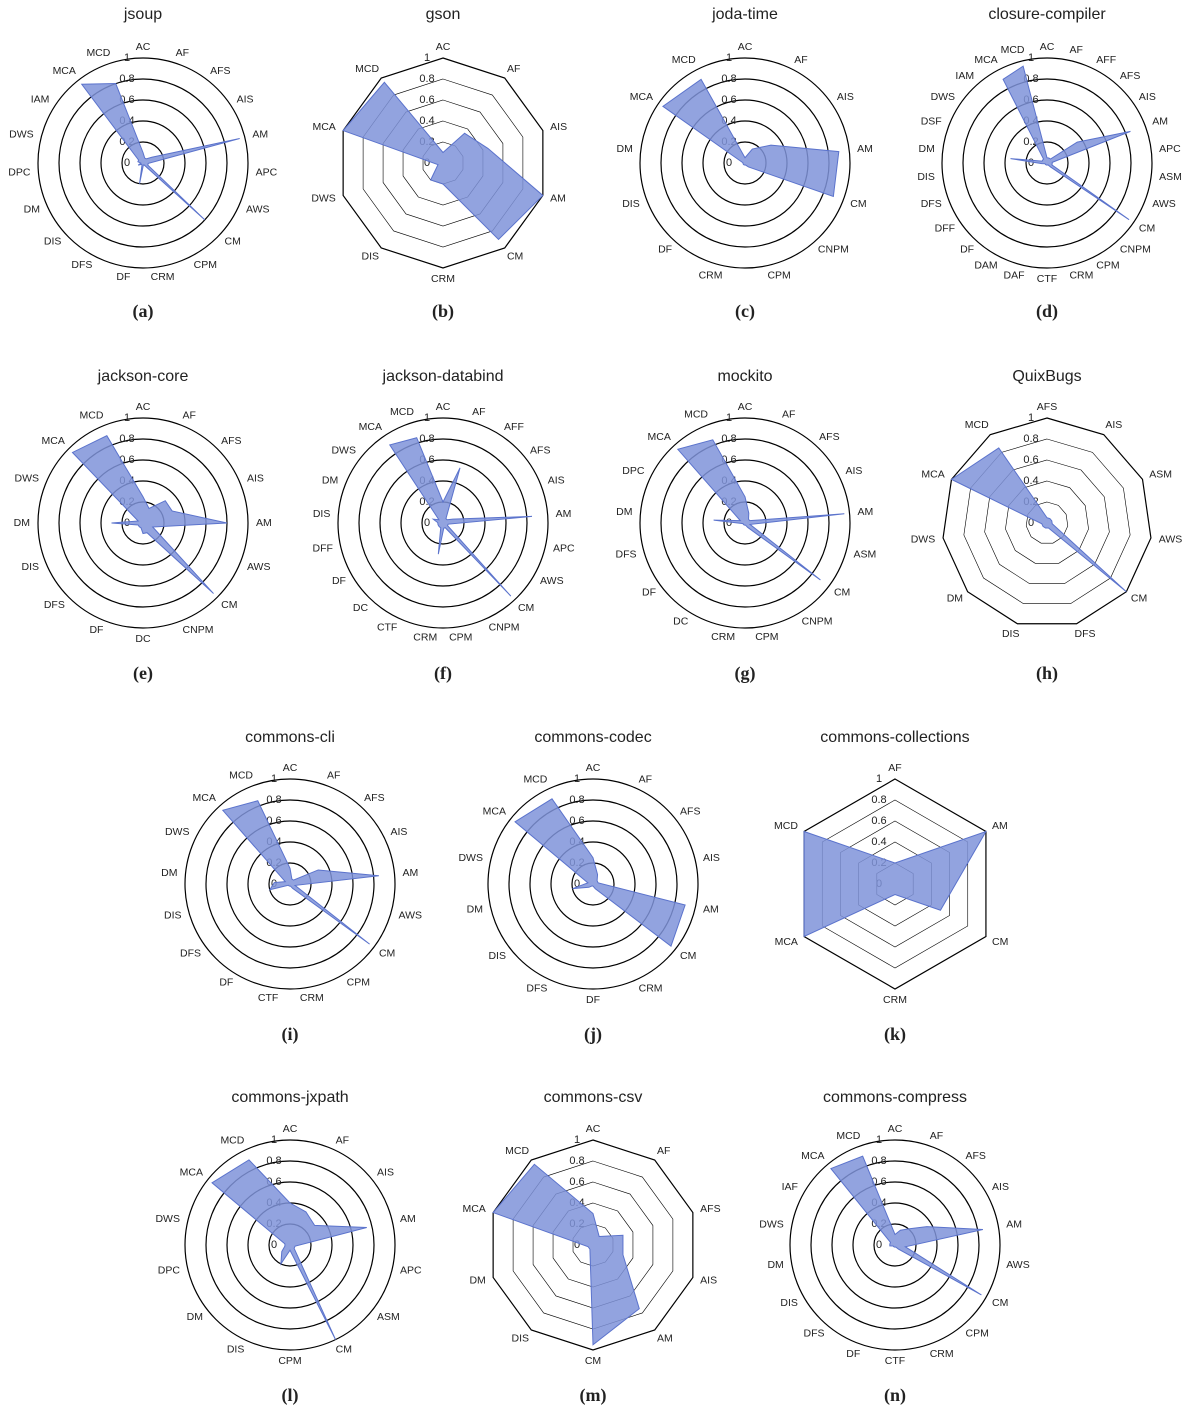 The image size is (1187, 1412). I want to click on subfigure-label: (a), so click(143, 311).